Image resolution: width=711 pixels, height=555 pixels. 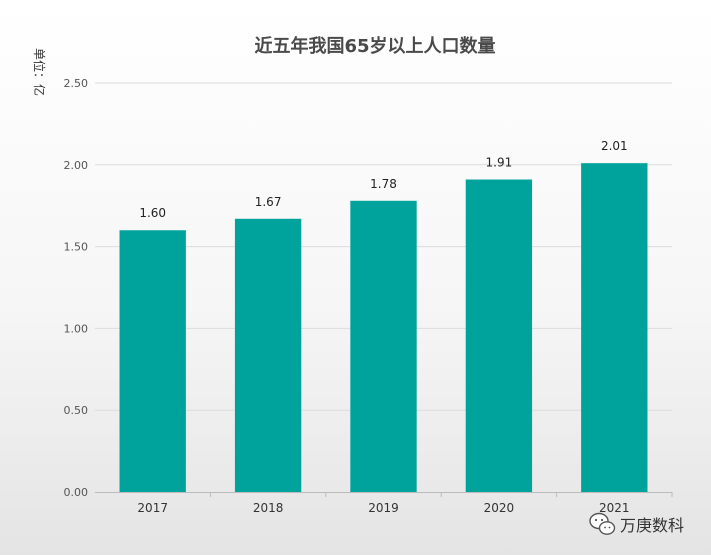 What do you see at coordinates (499, 163) in the screenshot?
I see `data-label: 1.91` at bounding box center [499, 163].